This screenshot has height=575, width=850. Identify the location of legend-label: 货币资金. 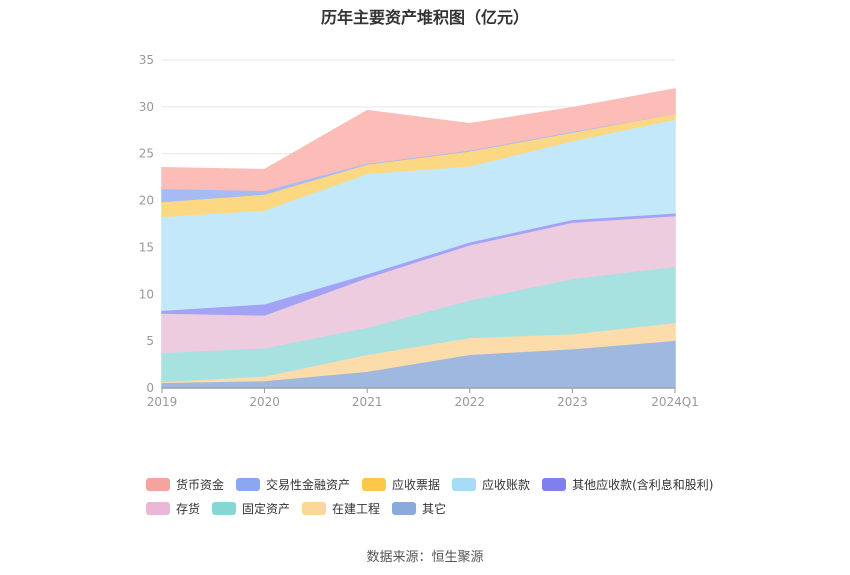
(200, 484).